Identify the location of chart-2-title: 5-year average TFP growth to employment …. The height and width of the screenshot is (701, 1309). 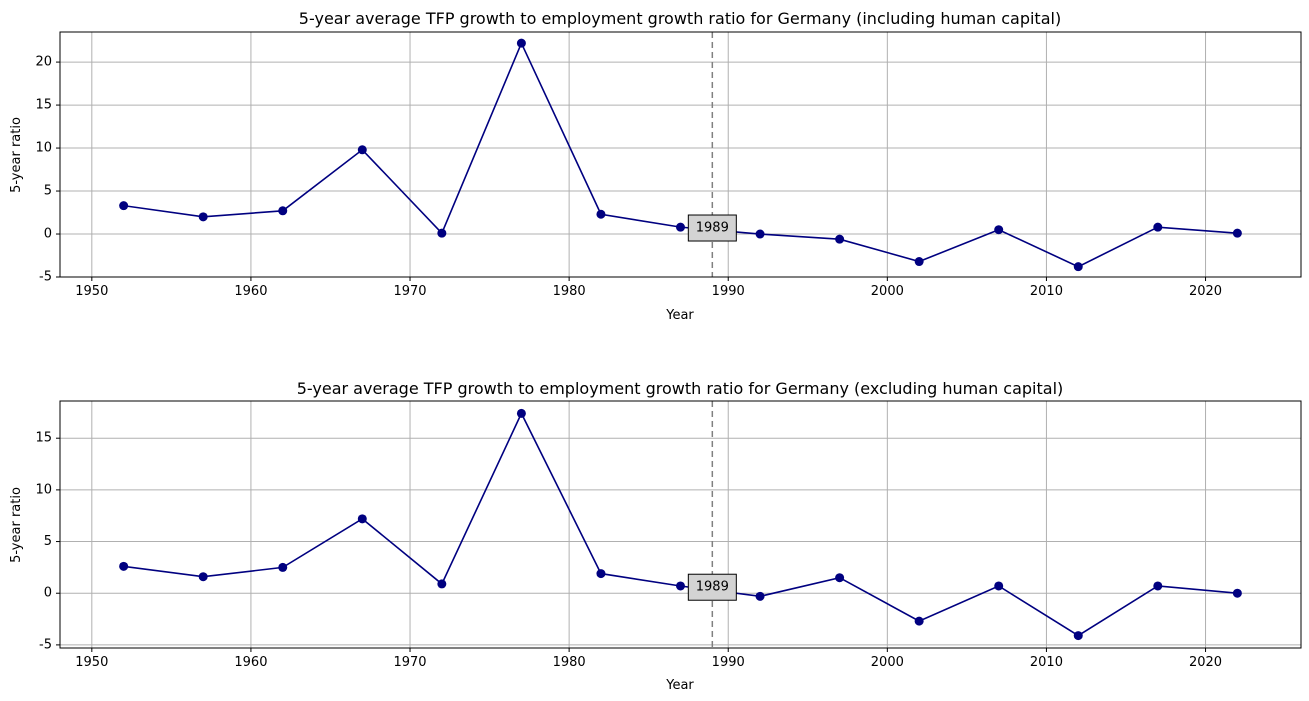
(680, 388).